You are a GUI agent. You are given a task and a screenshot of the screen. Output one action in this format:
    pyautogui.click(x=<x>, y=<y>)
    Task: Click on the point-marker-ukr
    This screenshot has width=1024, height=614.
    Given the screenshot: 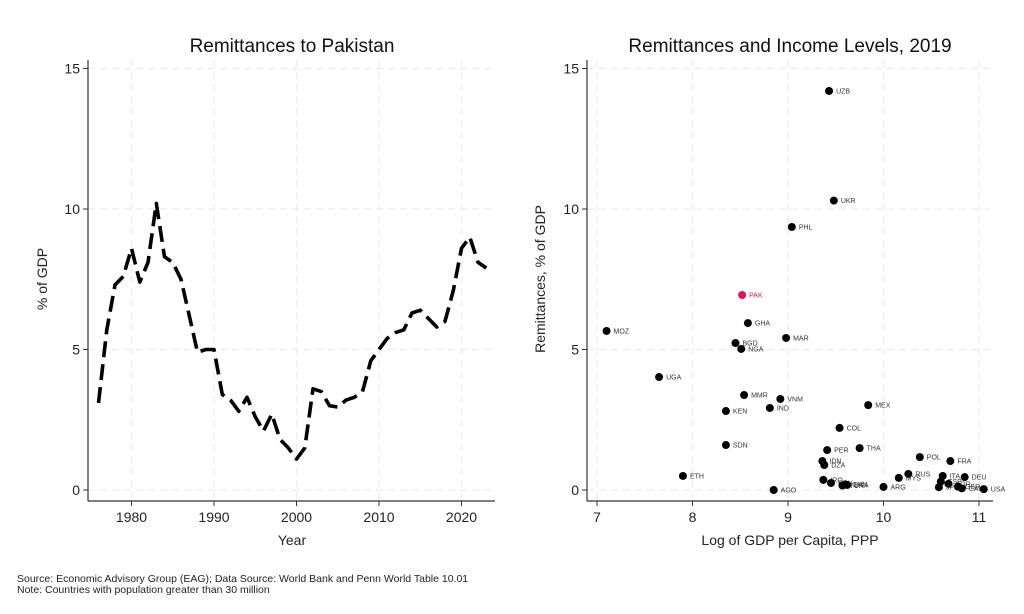 What is the action you would take?
    pyautogui.click(x=833, y=200)
    